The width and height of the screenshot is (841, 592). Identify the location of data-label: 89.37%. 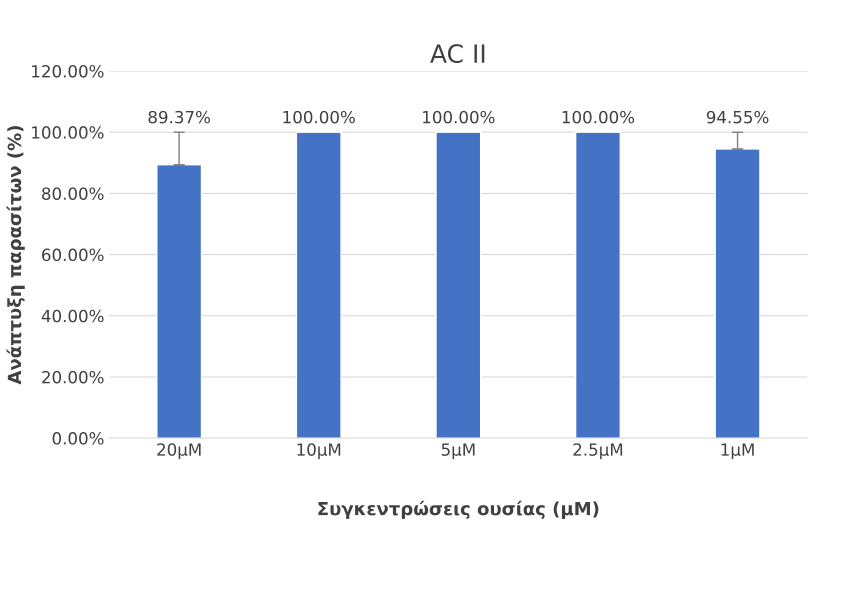
(179, 117).